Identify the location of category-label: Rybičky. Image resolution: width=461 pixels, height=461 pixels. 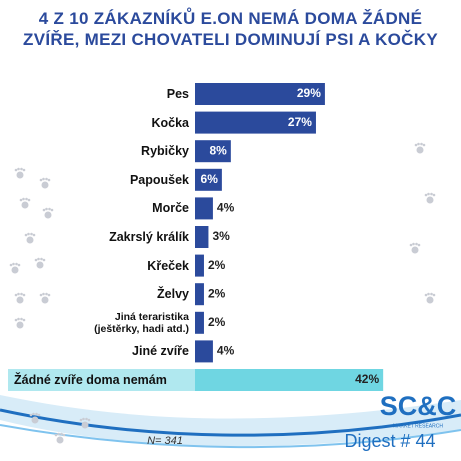
(165, 151).